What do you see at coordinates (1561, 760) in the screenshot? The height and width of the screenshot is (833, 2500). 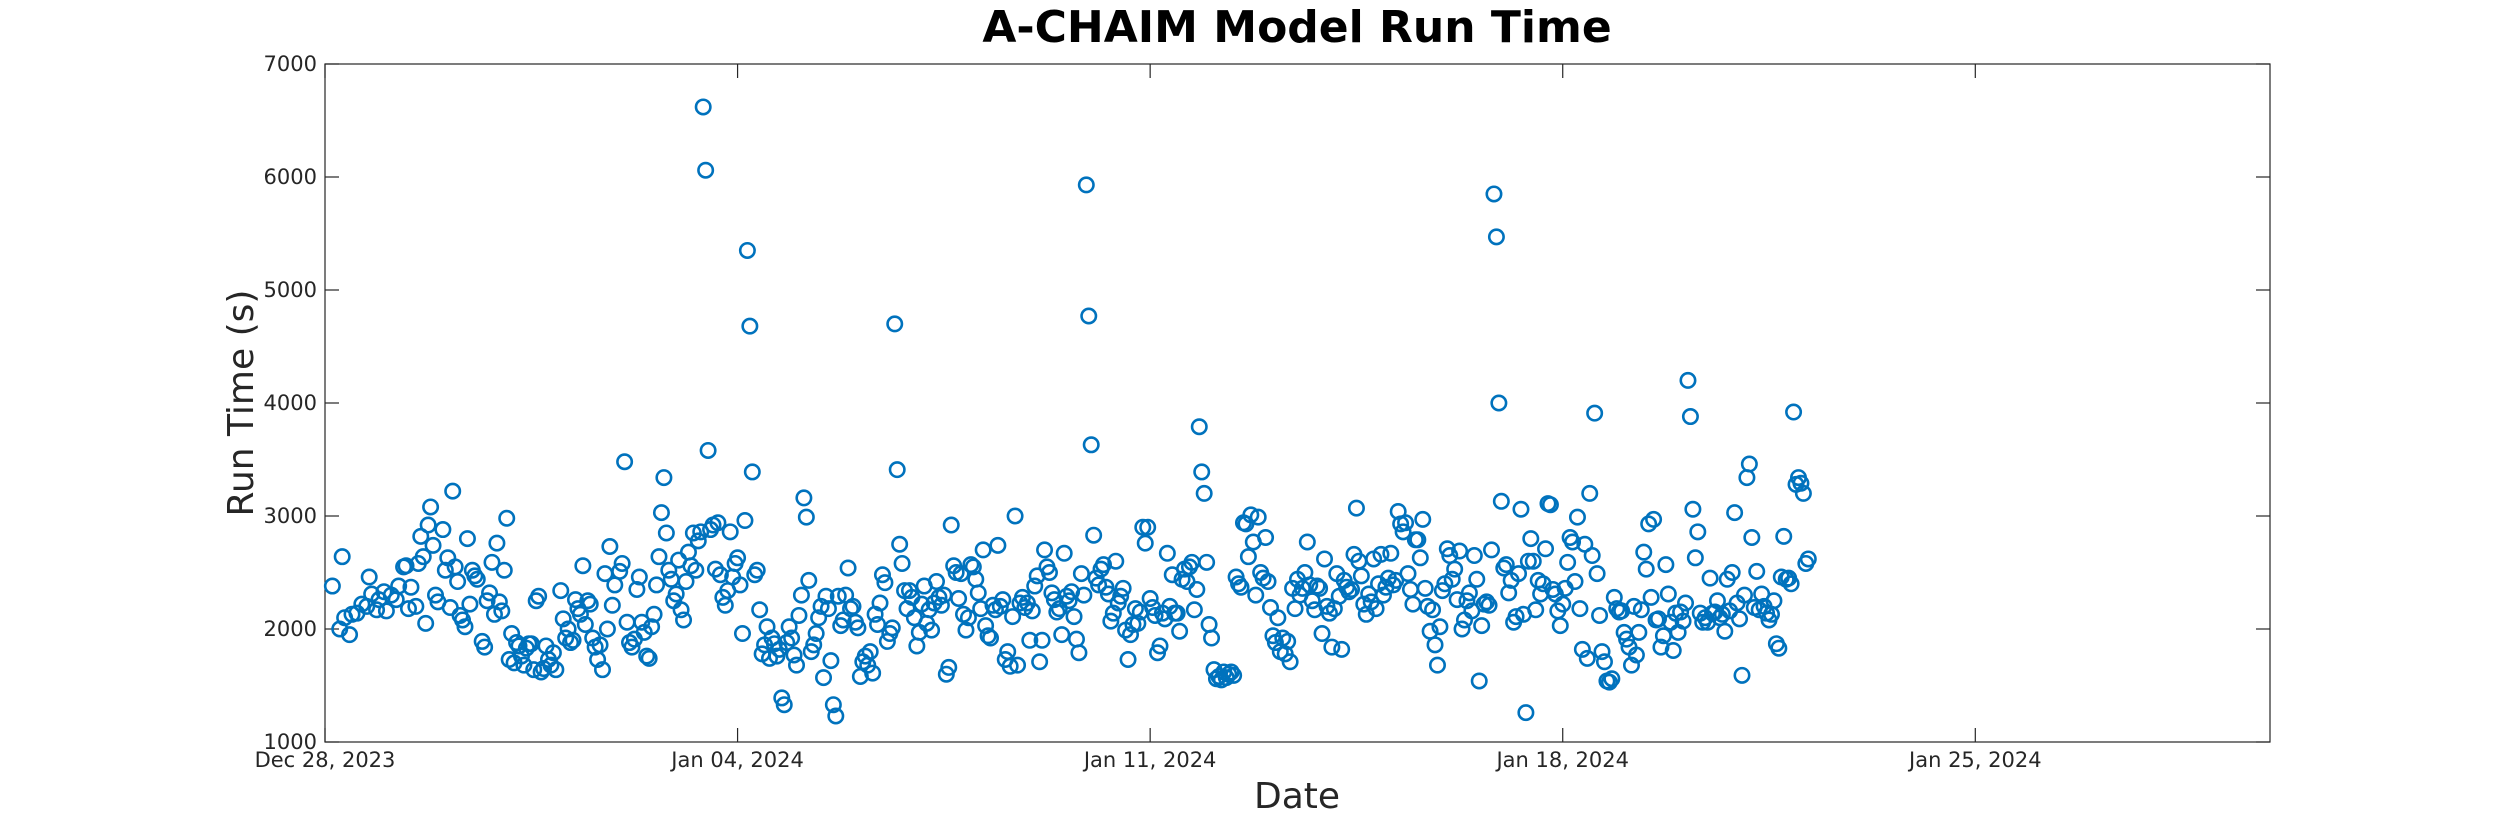 I see `x-tick-label: Jan 18, 2024` at bounding box center [1561, 760].